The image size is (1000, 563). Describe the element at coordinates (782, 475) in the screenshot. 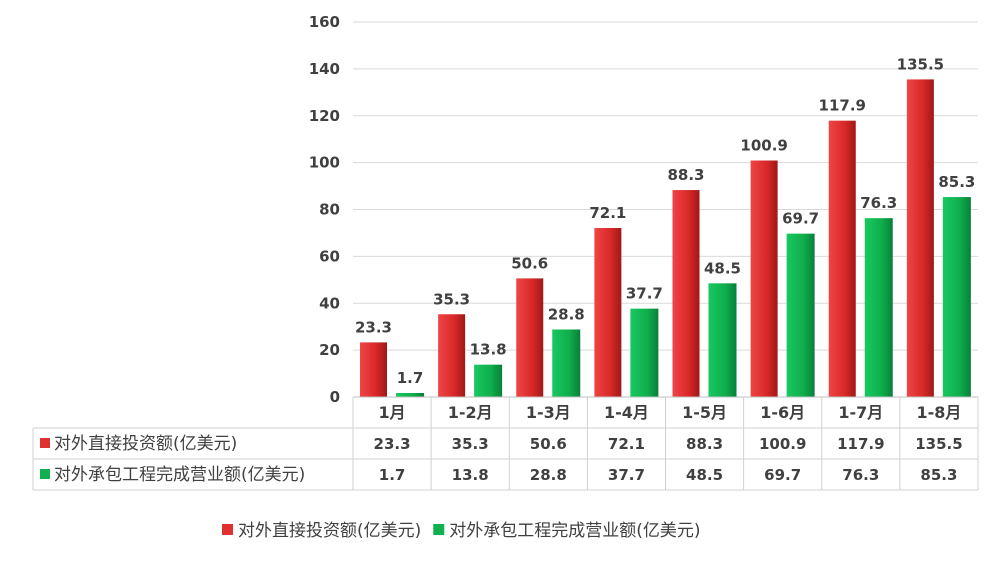

I see `table-cell: 69.7` at that location.